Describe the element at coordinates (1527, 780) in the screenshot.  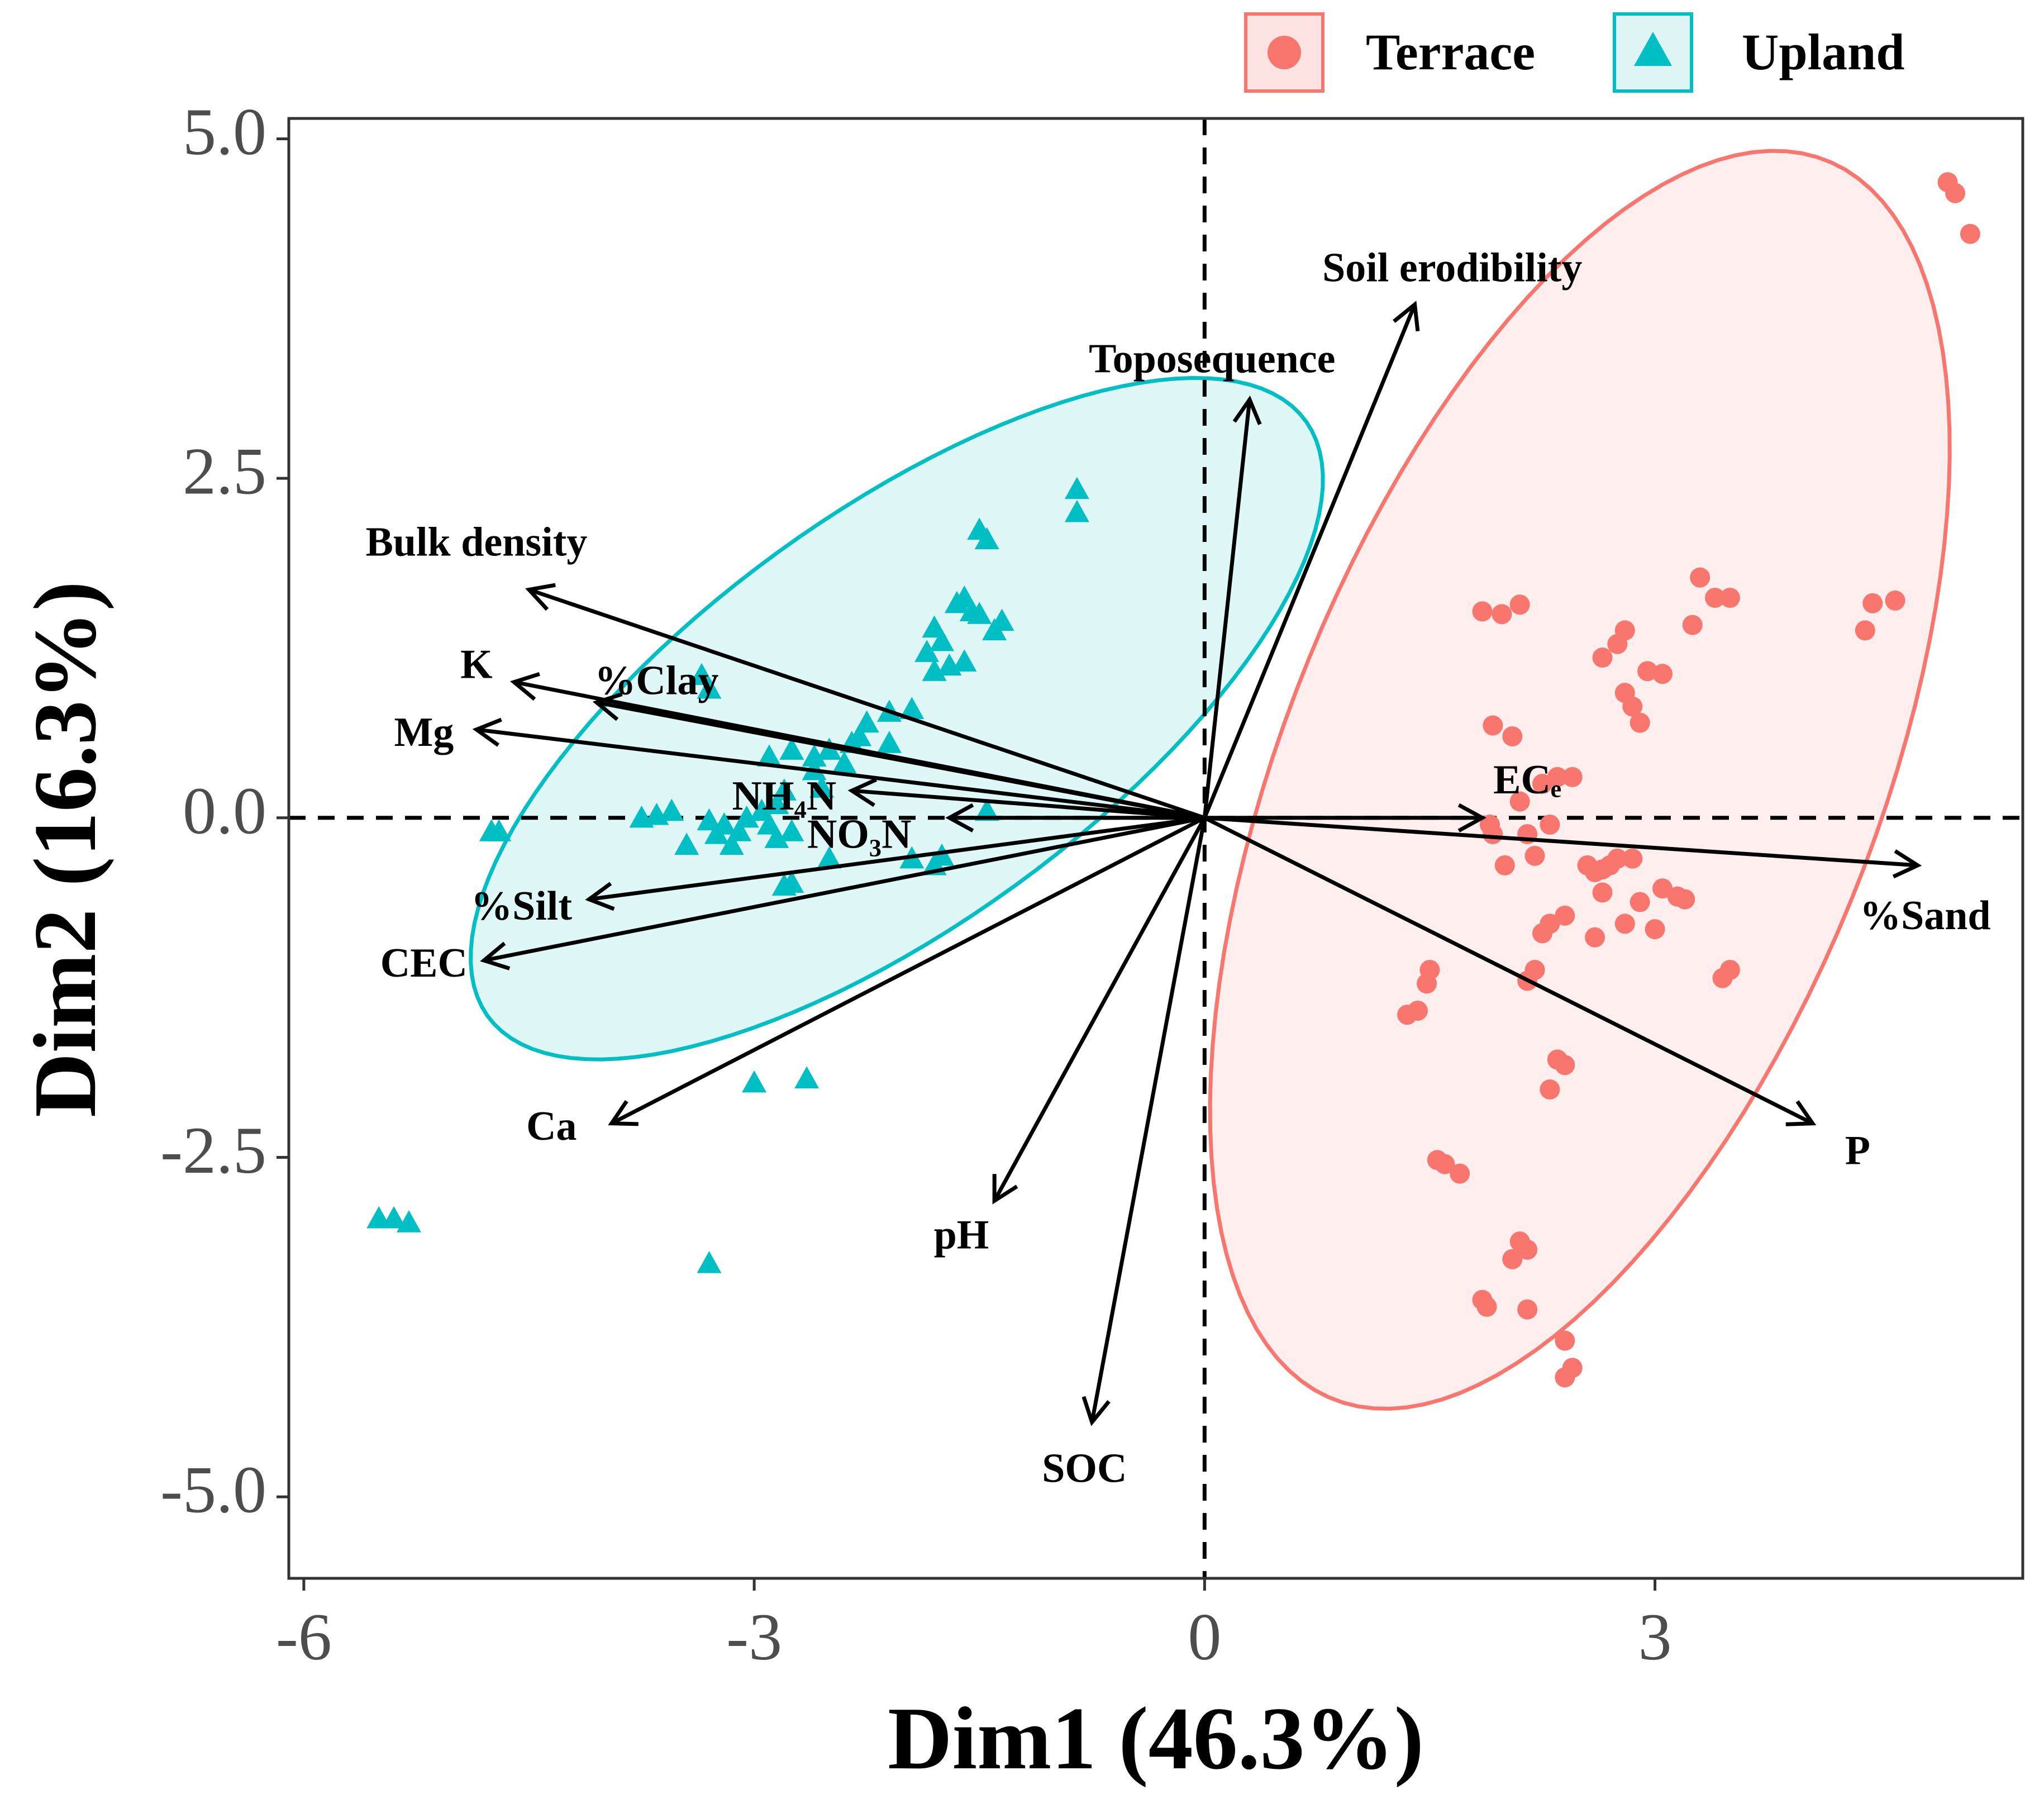
I see `label-ec: ECₑ` at that location.